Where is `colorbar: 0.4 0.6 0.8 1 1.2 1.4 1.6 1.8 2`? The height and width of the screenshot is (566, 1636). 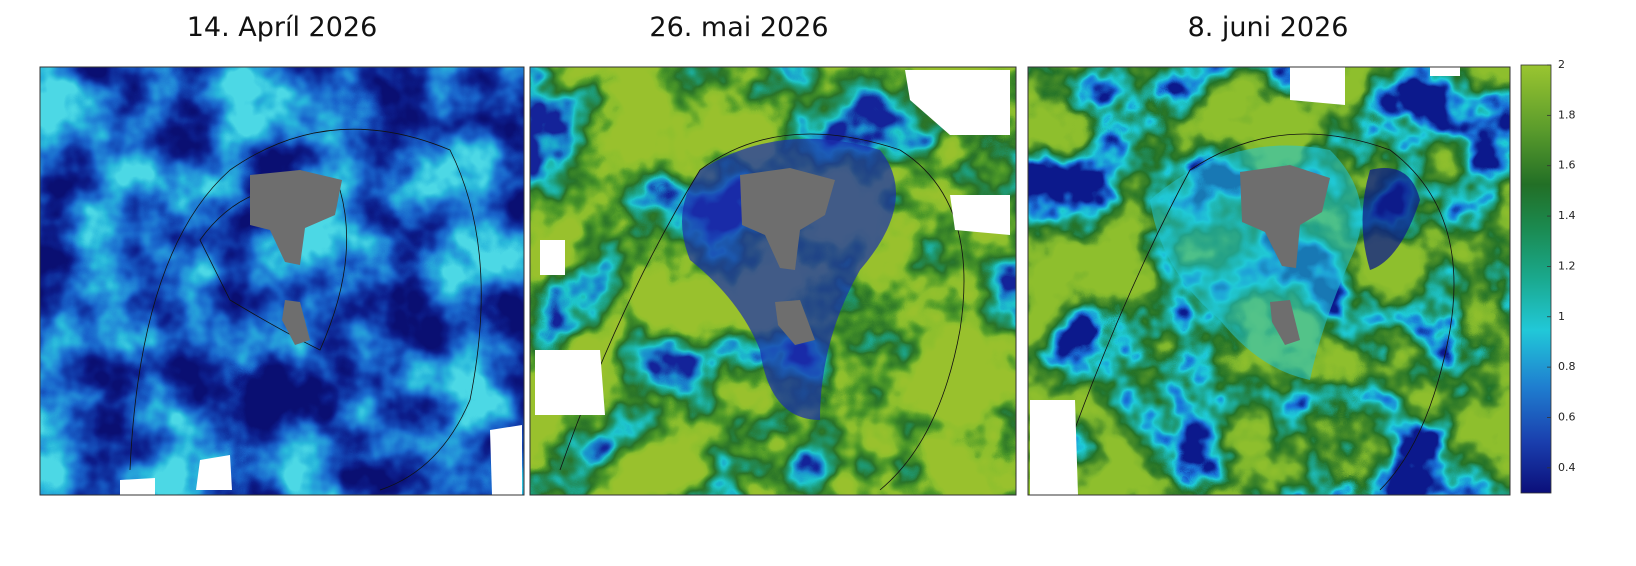 colorbar: 0.4 0.6 0.8 1 1.2 1.4 1.6 1.8 2 is located at coordinates (1548, 276).